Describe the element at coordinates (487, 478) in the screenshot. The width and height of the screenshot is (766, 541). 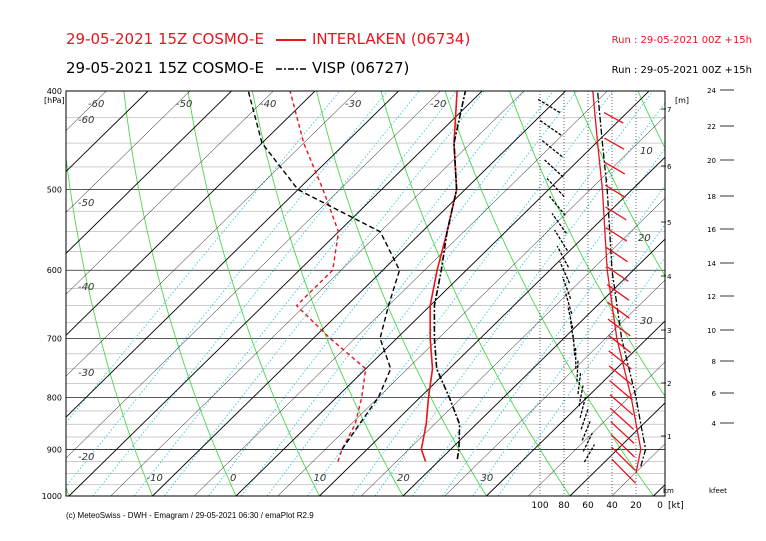
I see `temperature-tick-label: 30` at that location.